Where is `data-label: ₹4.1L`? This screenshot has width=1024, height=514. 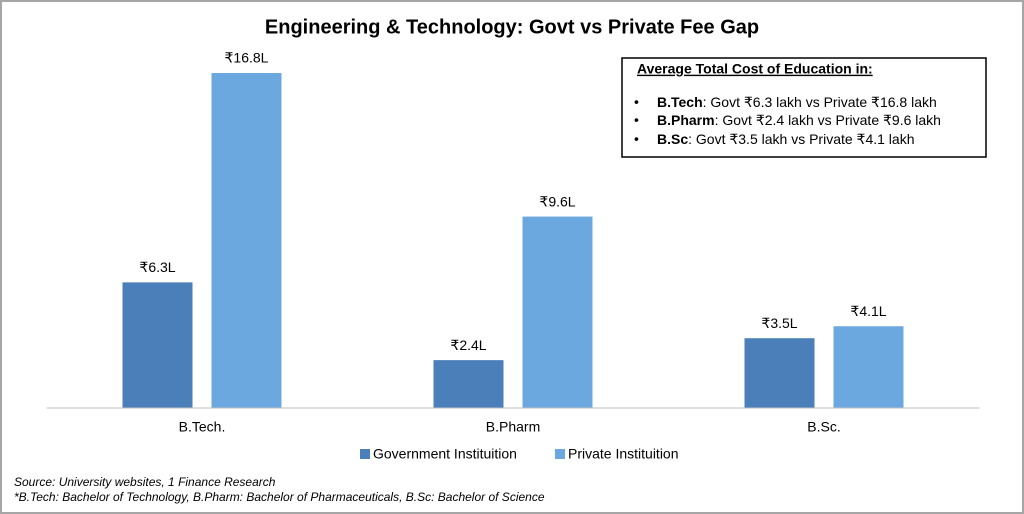
data-label: ₹4.1L is located at coordinates (868, 311).